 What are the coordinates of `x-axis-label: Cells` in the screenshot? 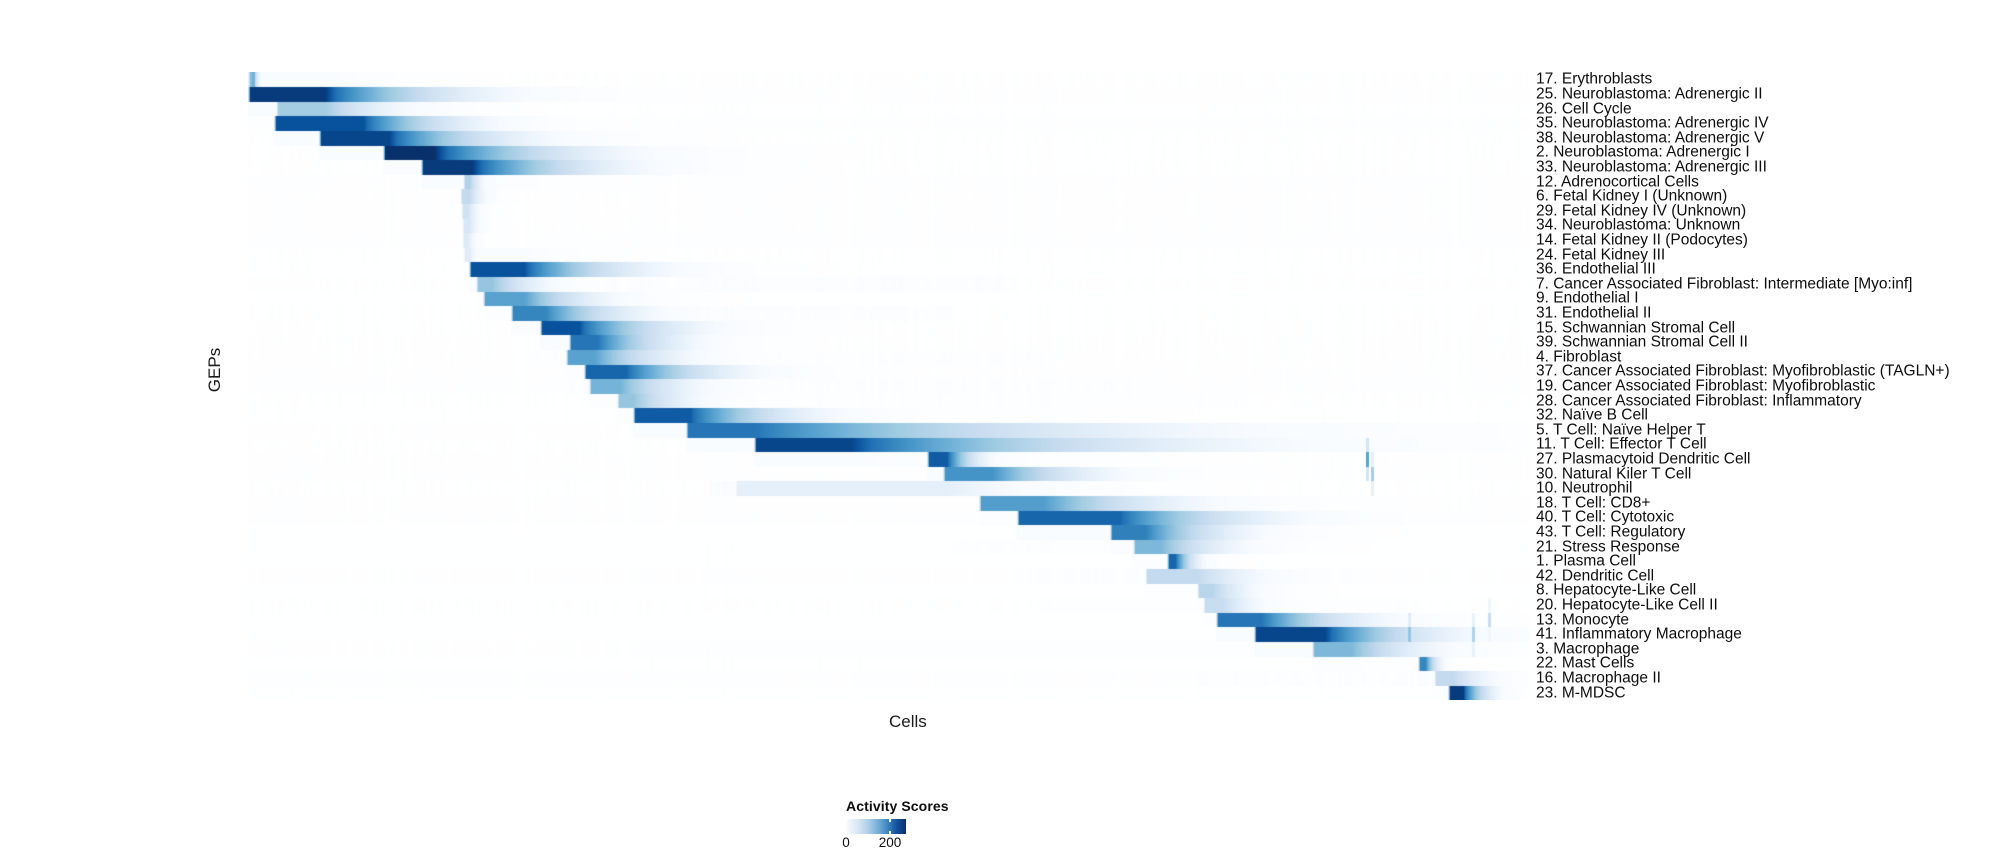 It's located at (908, 721).